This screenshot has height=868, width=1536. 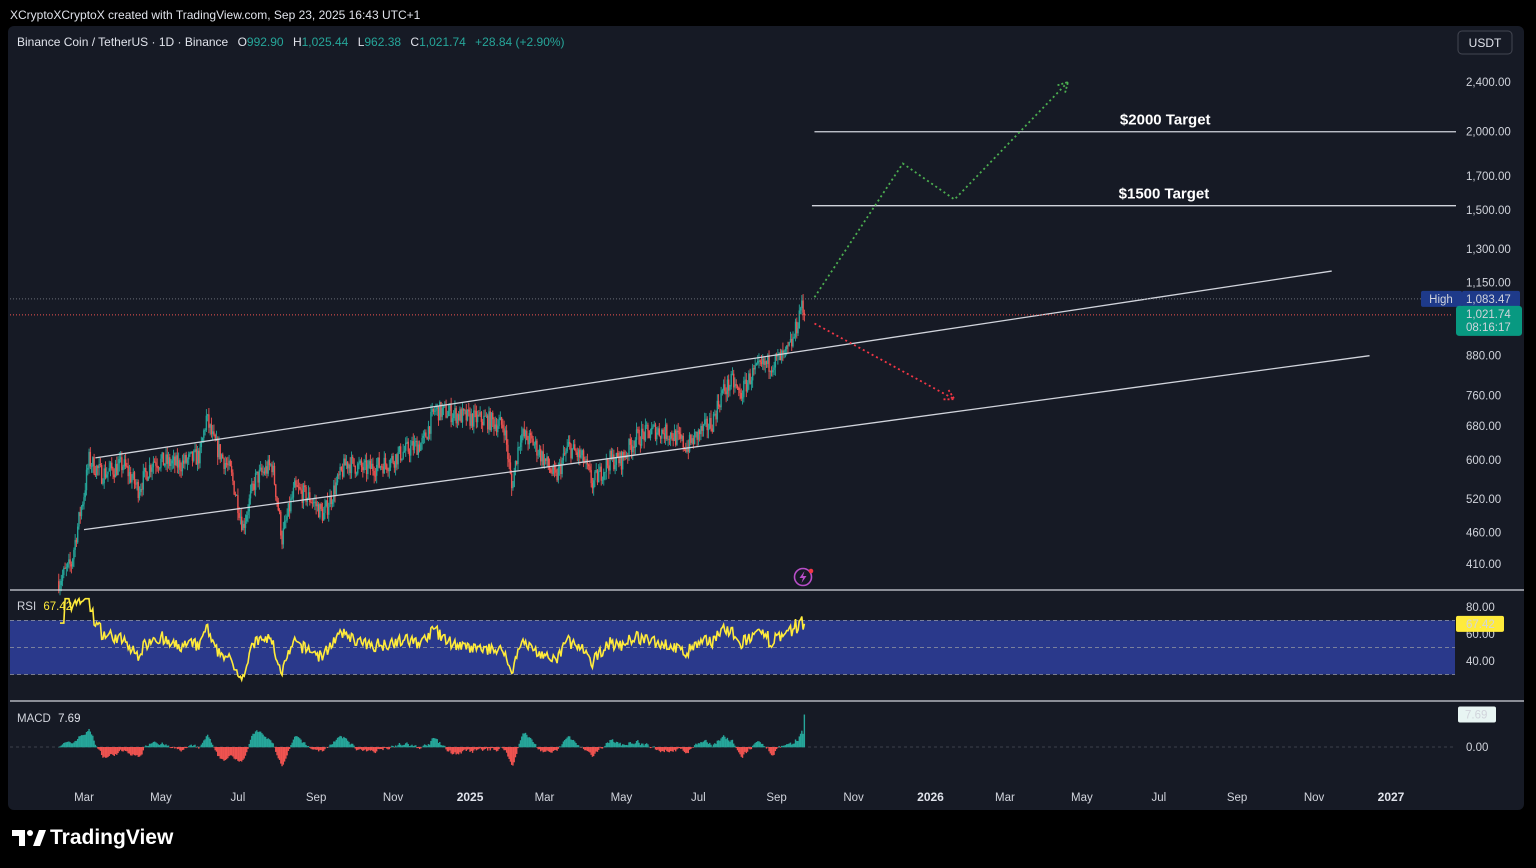 What do you see at coordinates (803, 577) in the screenshot?
I see `lightning-icon` at bounding box center [803, 577].